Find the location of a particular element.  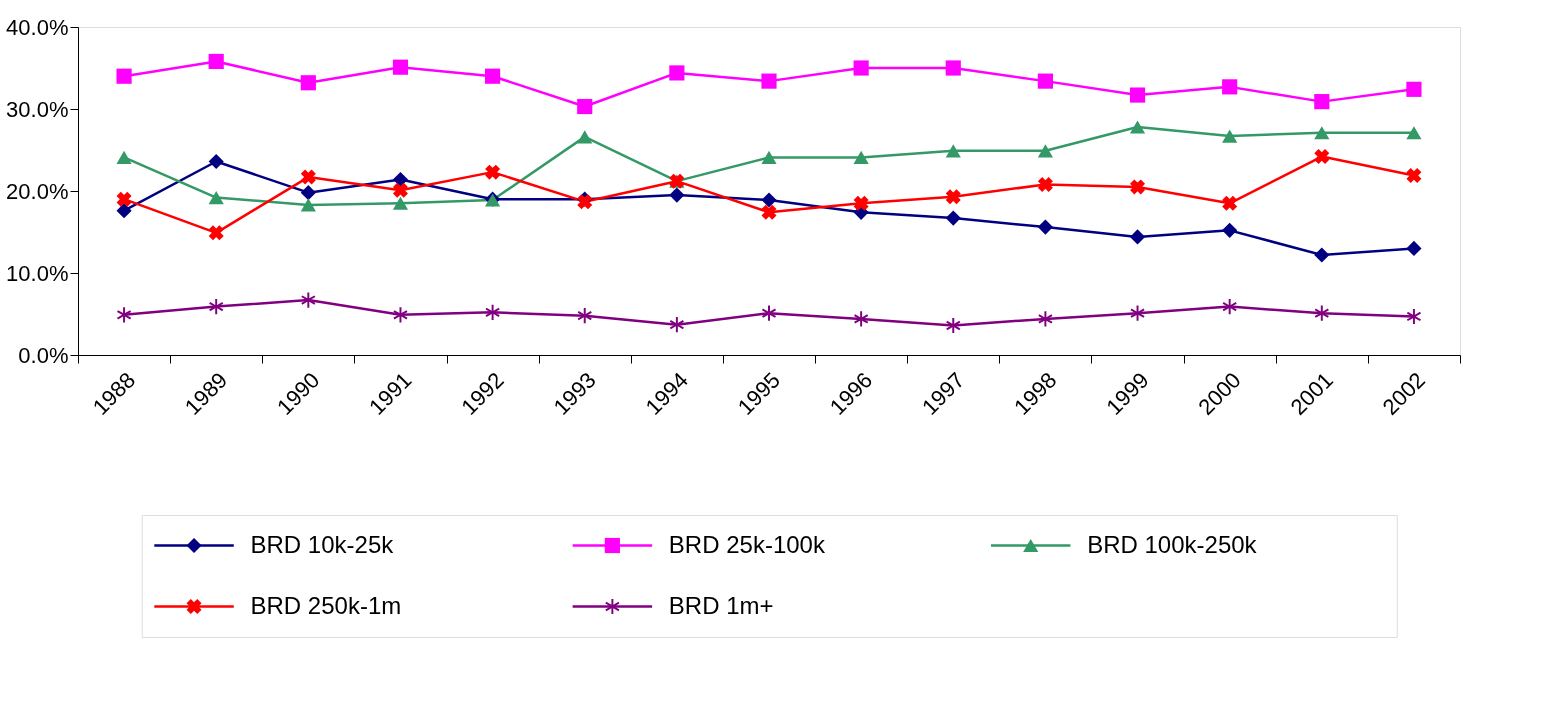

legend-label: BRD 25k-100k is located at coordinates (747, 544).